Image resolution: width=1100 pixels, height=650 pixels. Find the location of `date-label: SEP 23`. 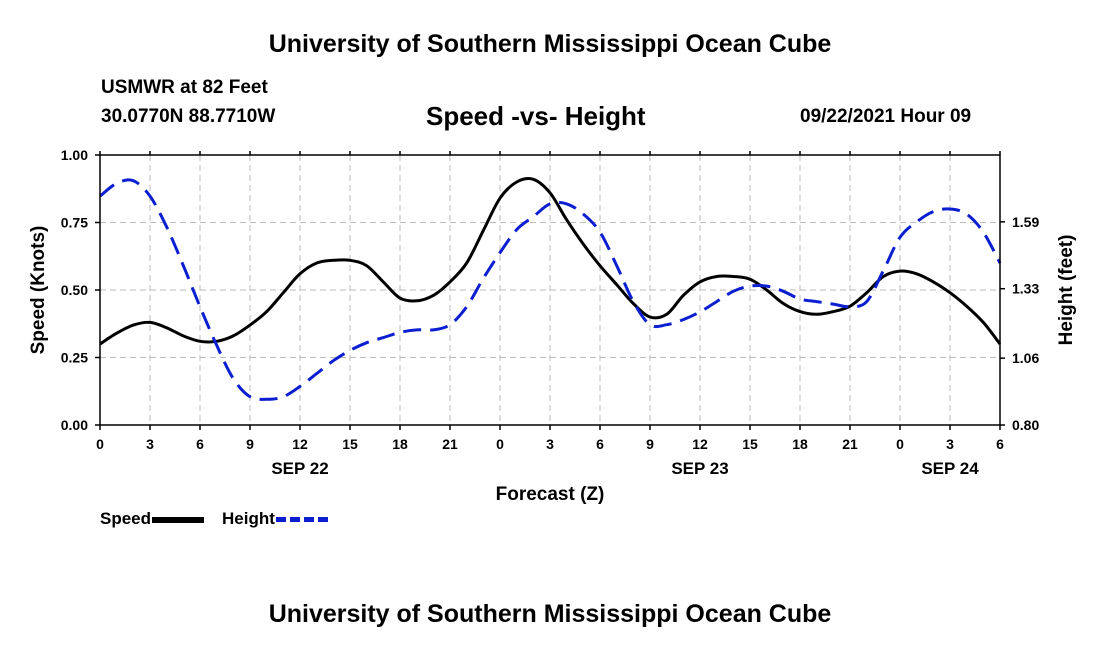

date-label: SEP 23 is located at coordinates (699, 468).